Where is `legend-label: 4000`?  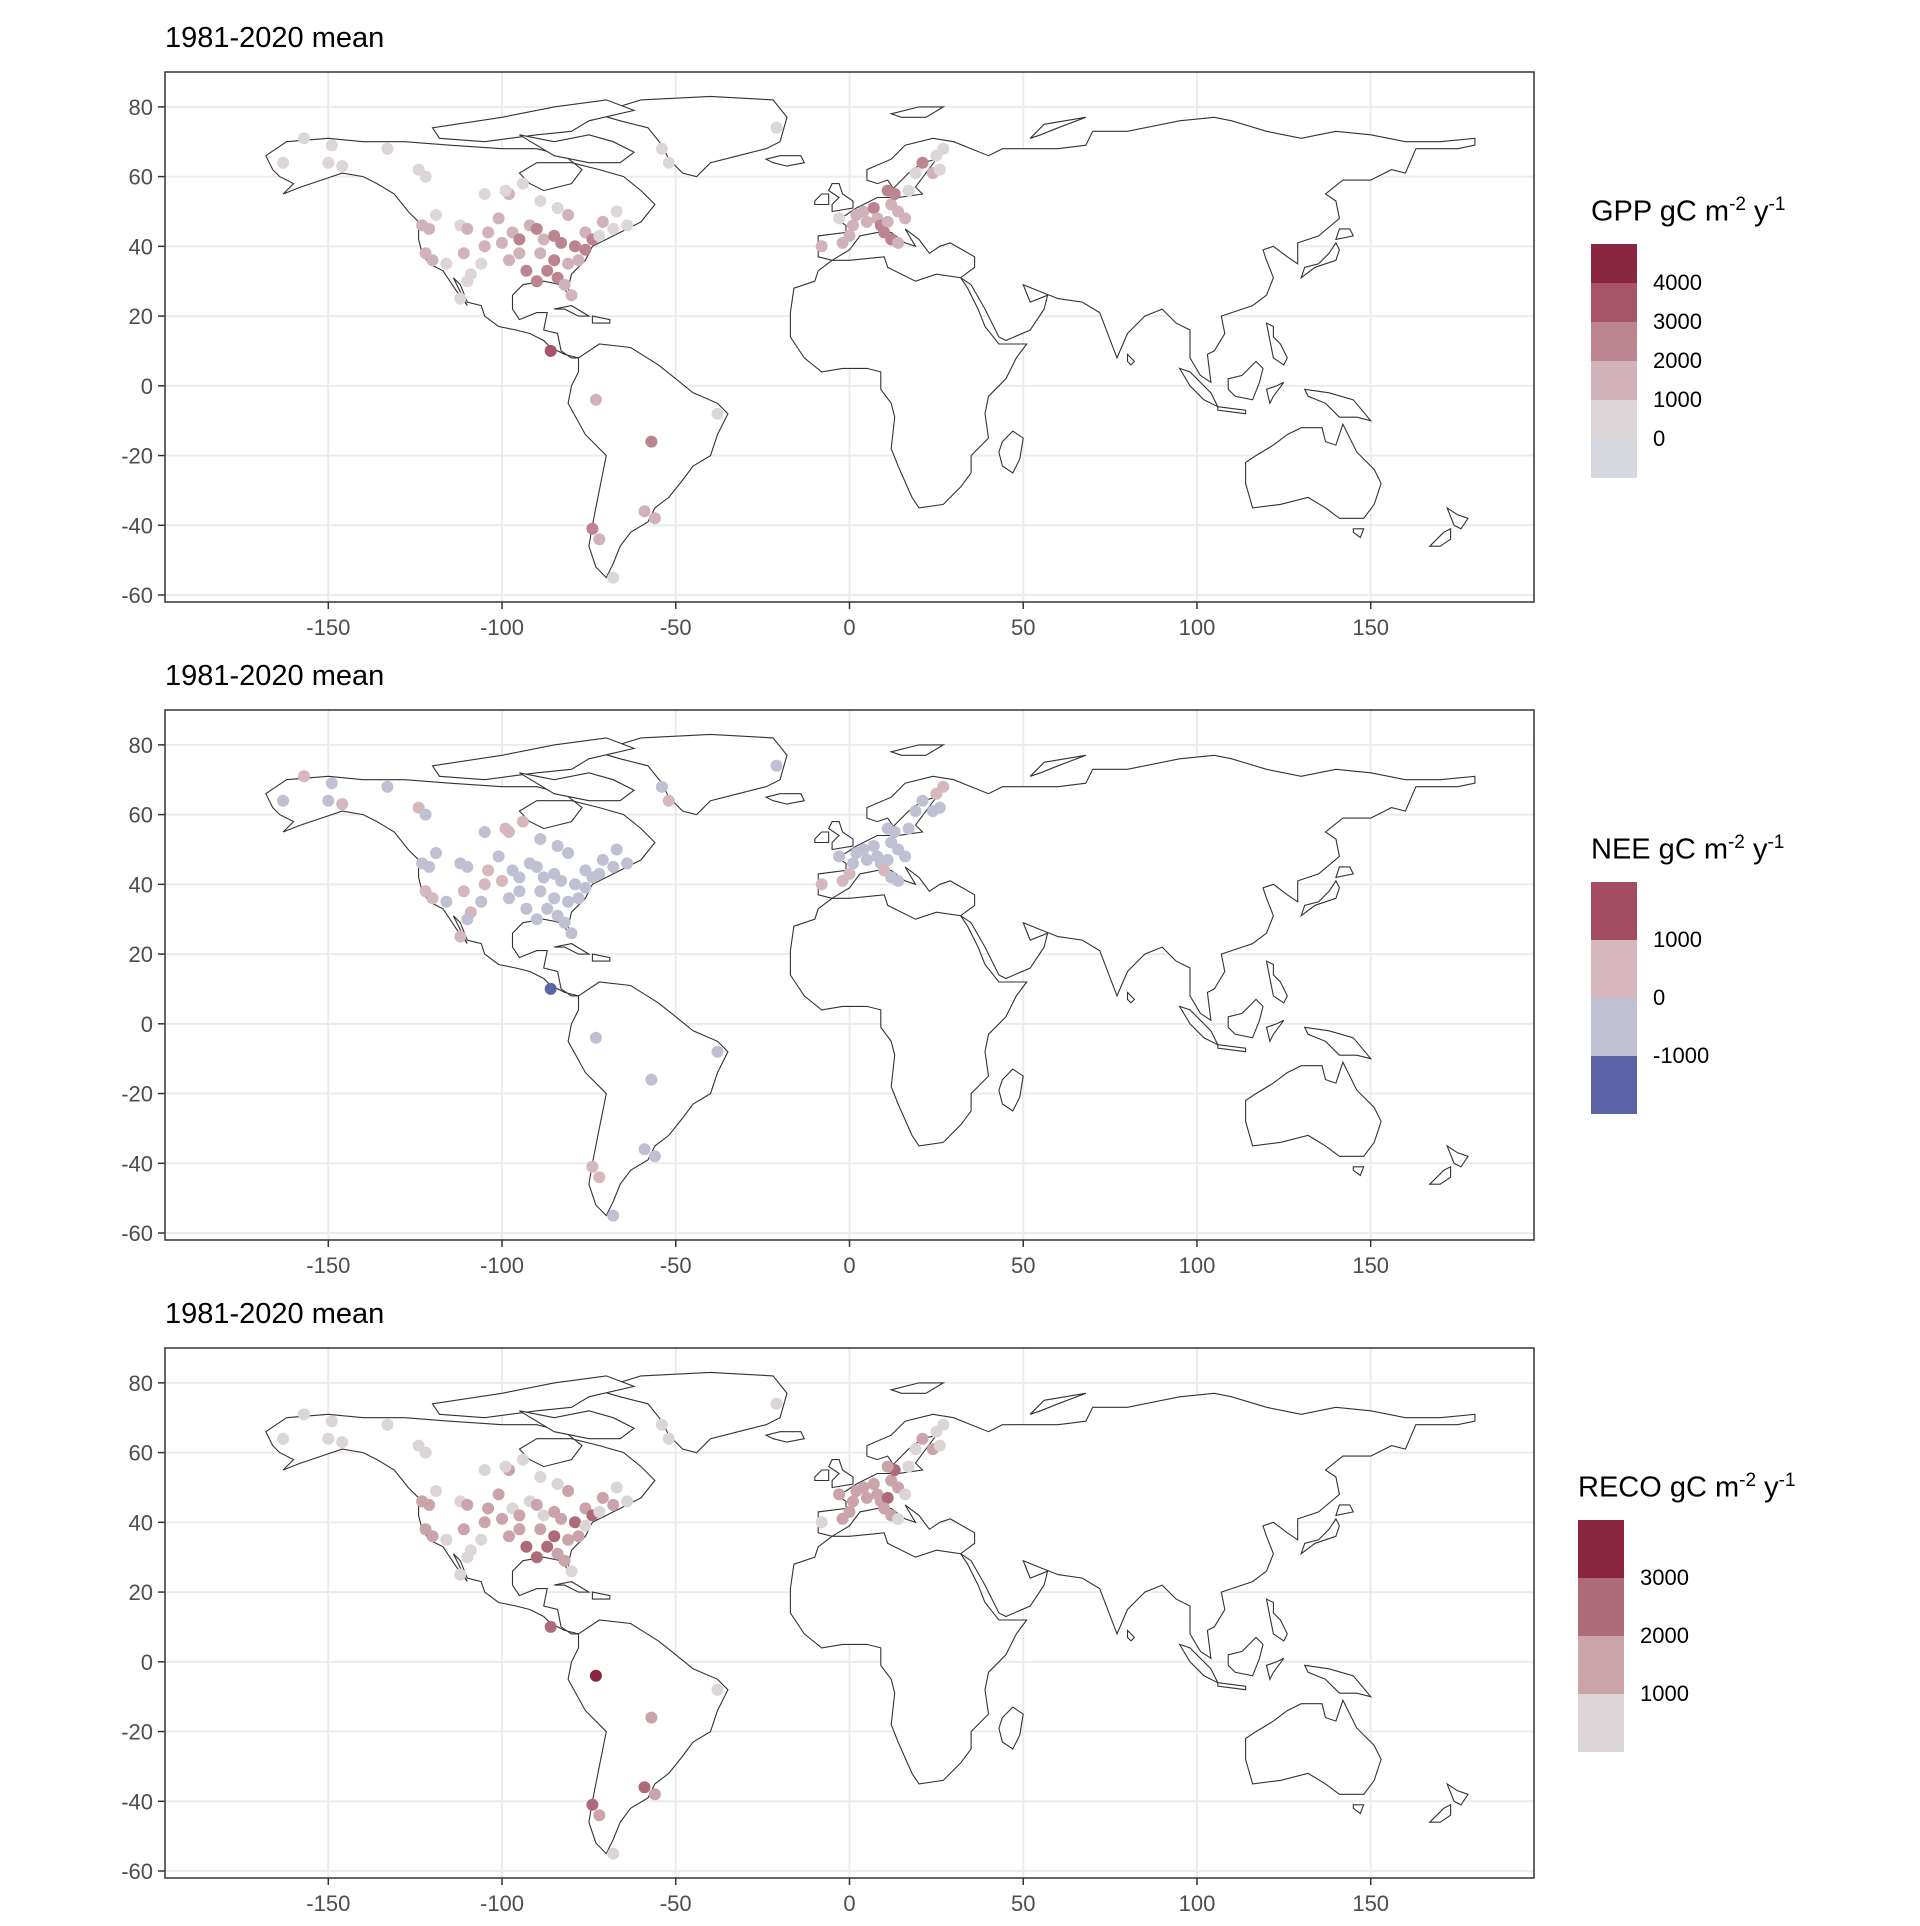
legend-label: 4000 is located at coordinates (1677, 282).